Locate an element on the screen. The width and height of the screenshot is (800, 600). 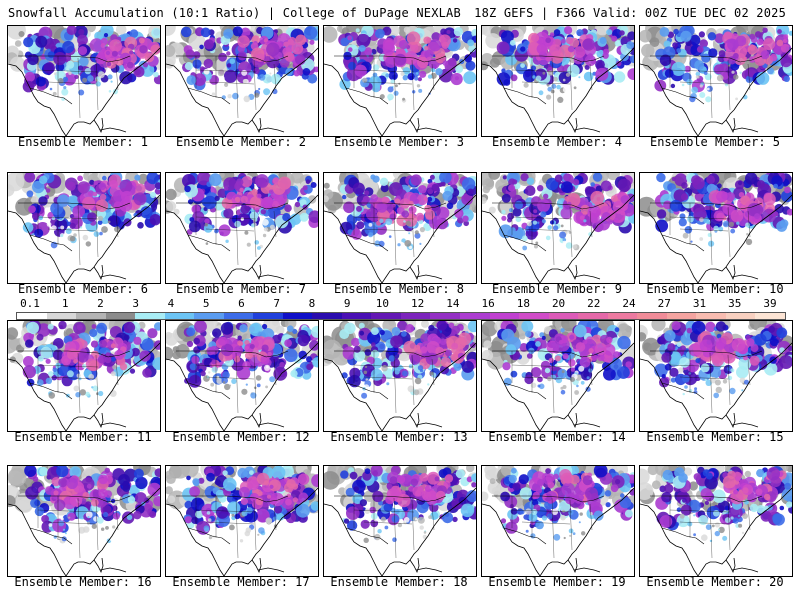
ensemble-member-label: Ensemble Member: 2 is located at coordinates (241, 142).